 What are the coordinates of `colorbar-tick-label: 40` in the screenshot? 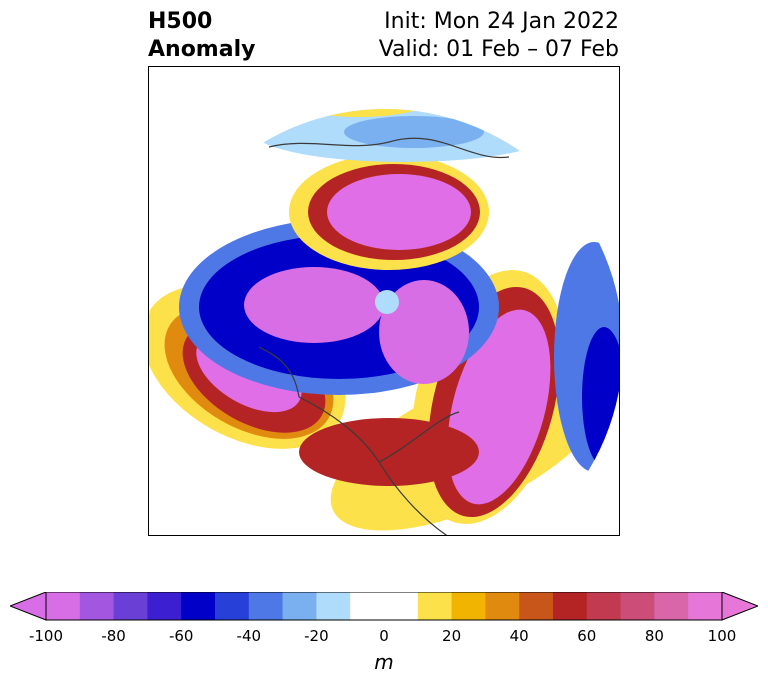 It's located at (519, 636).